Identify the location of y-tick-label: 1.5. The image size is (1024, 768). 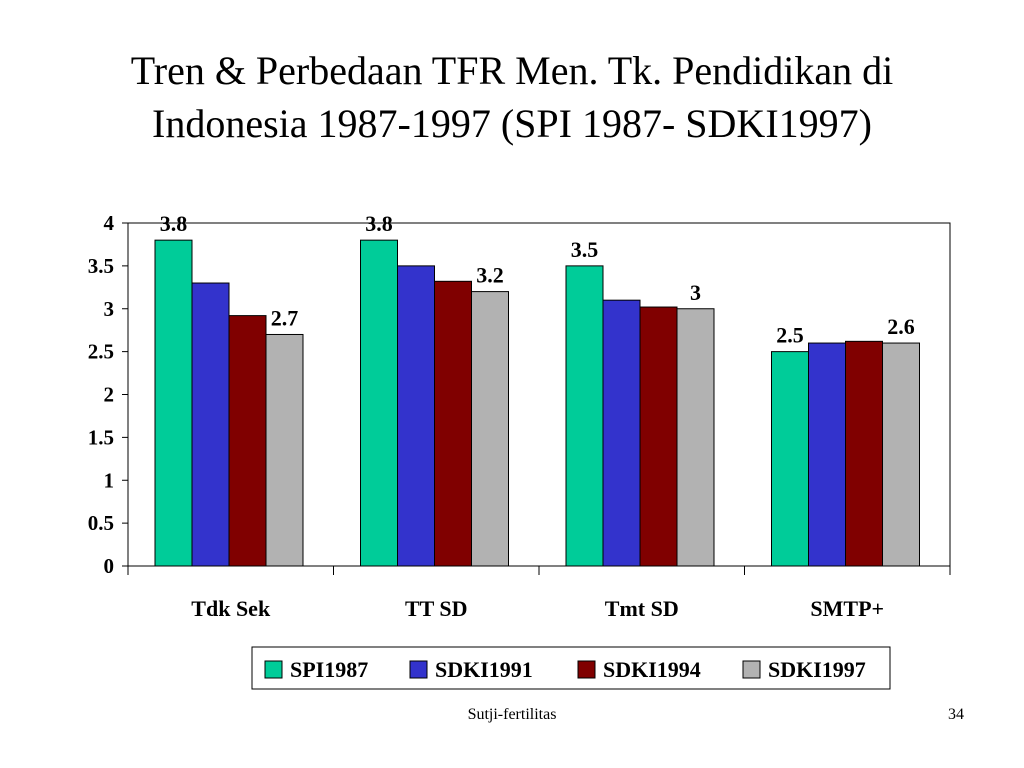
(101, 437).